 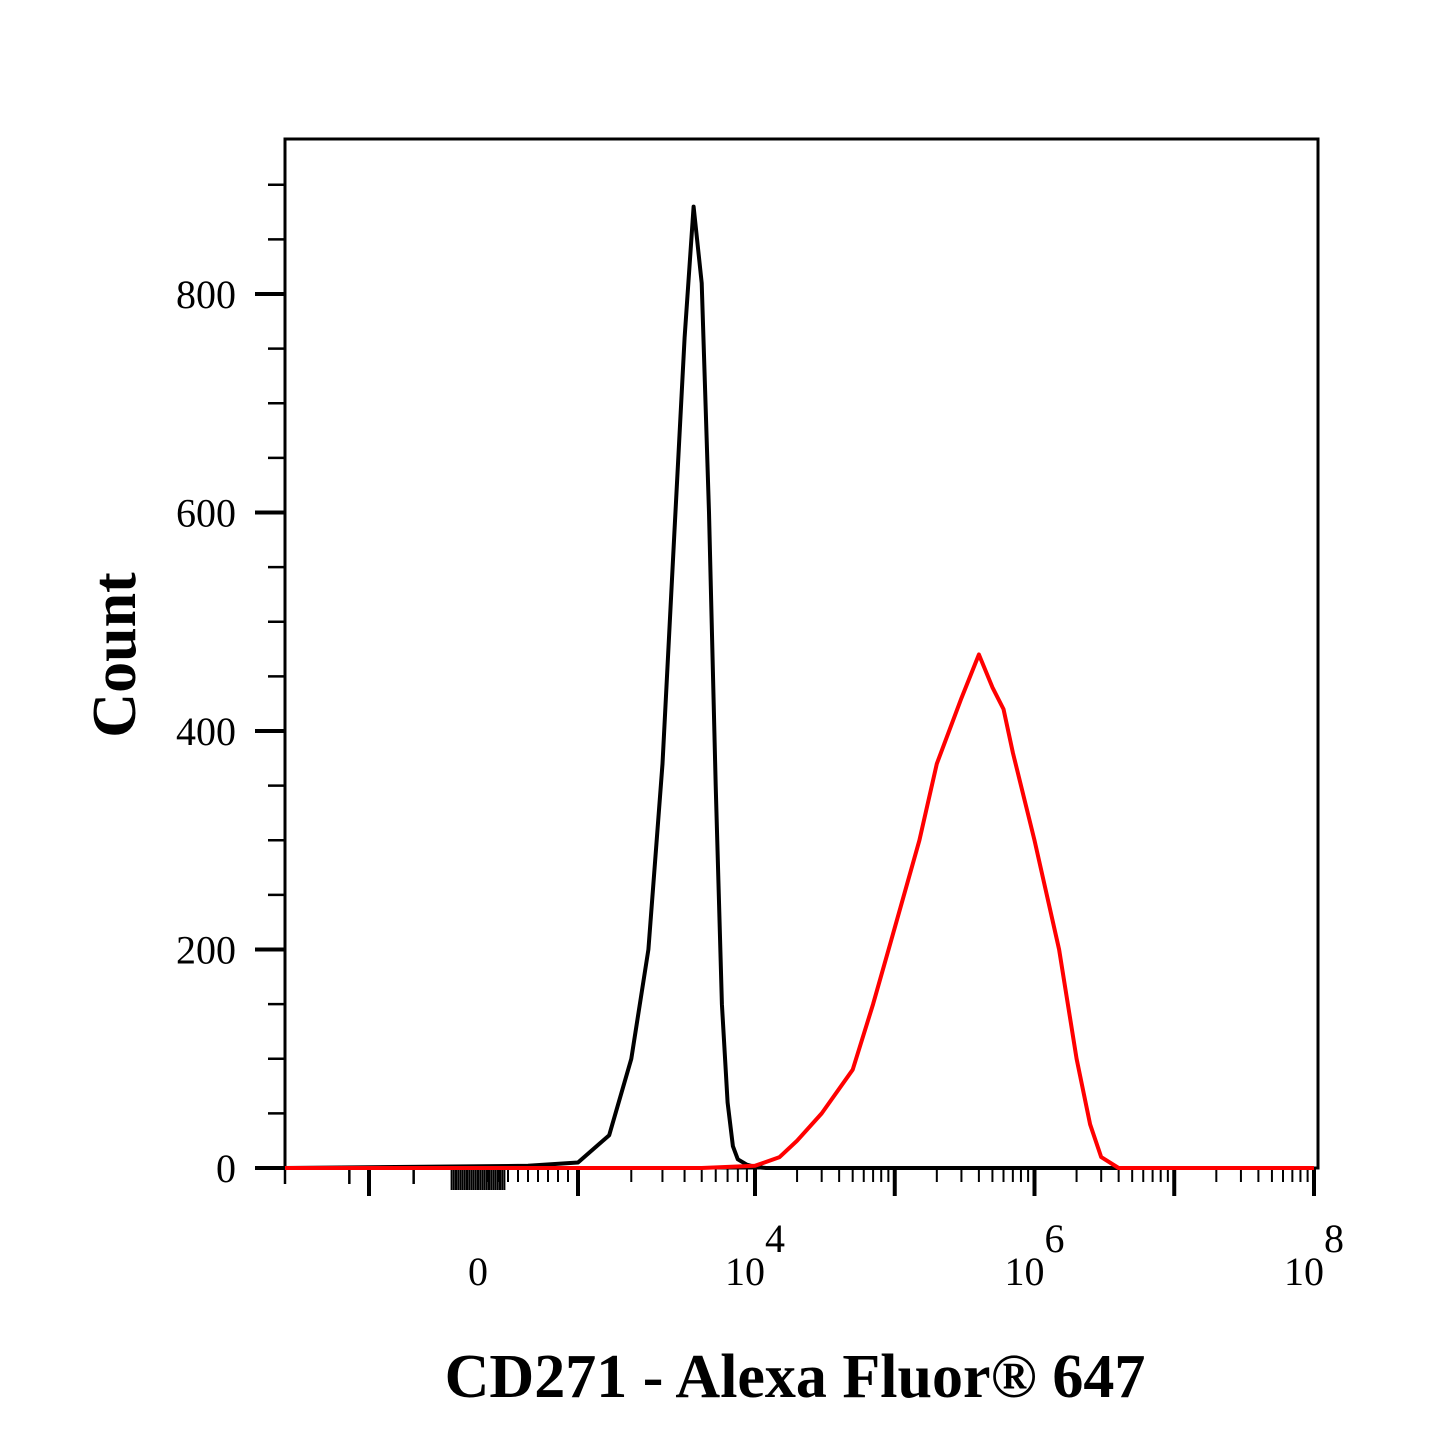 What do you see at coordinates (775, 1238) in the screenshot?
I see `x-tick-exponent: 4` at bounding box center [775, 1238].